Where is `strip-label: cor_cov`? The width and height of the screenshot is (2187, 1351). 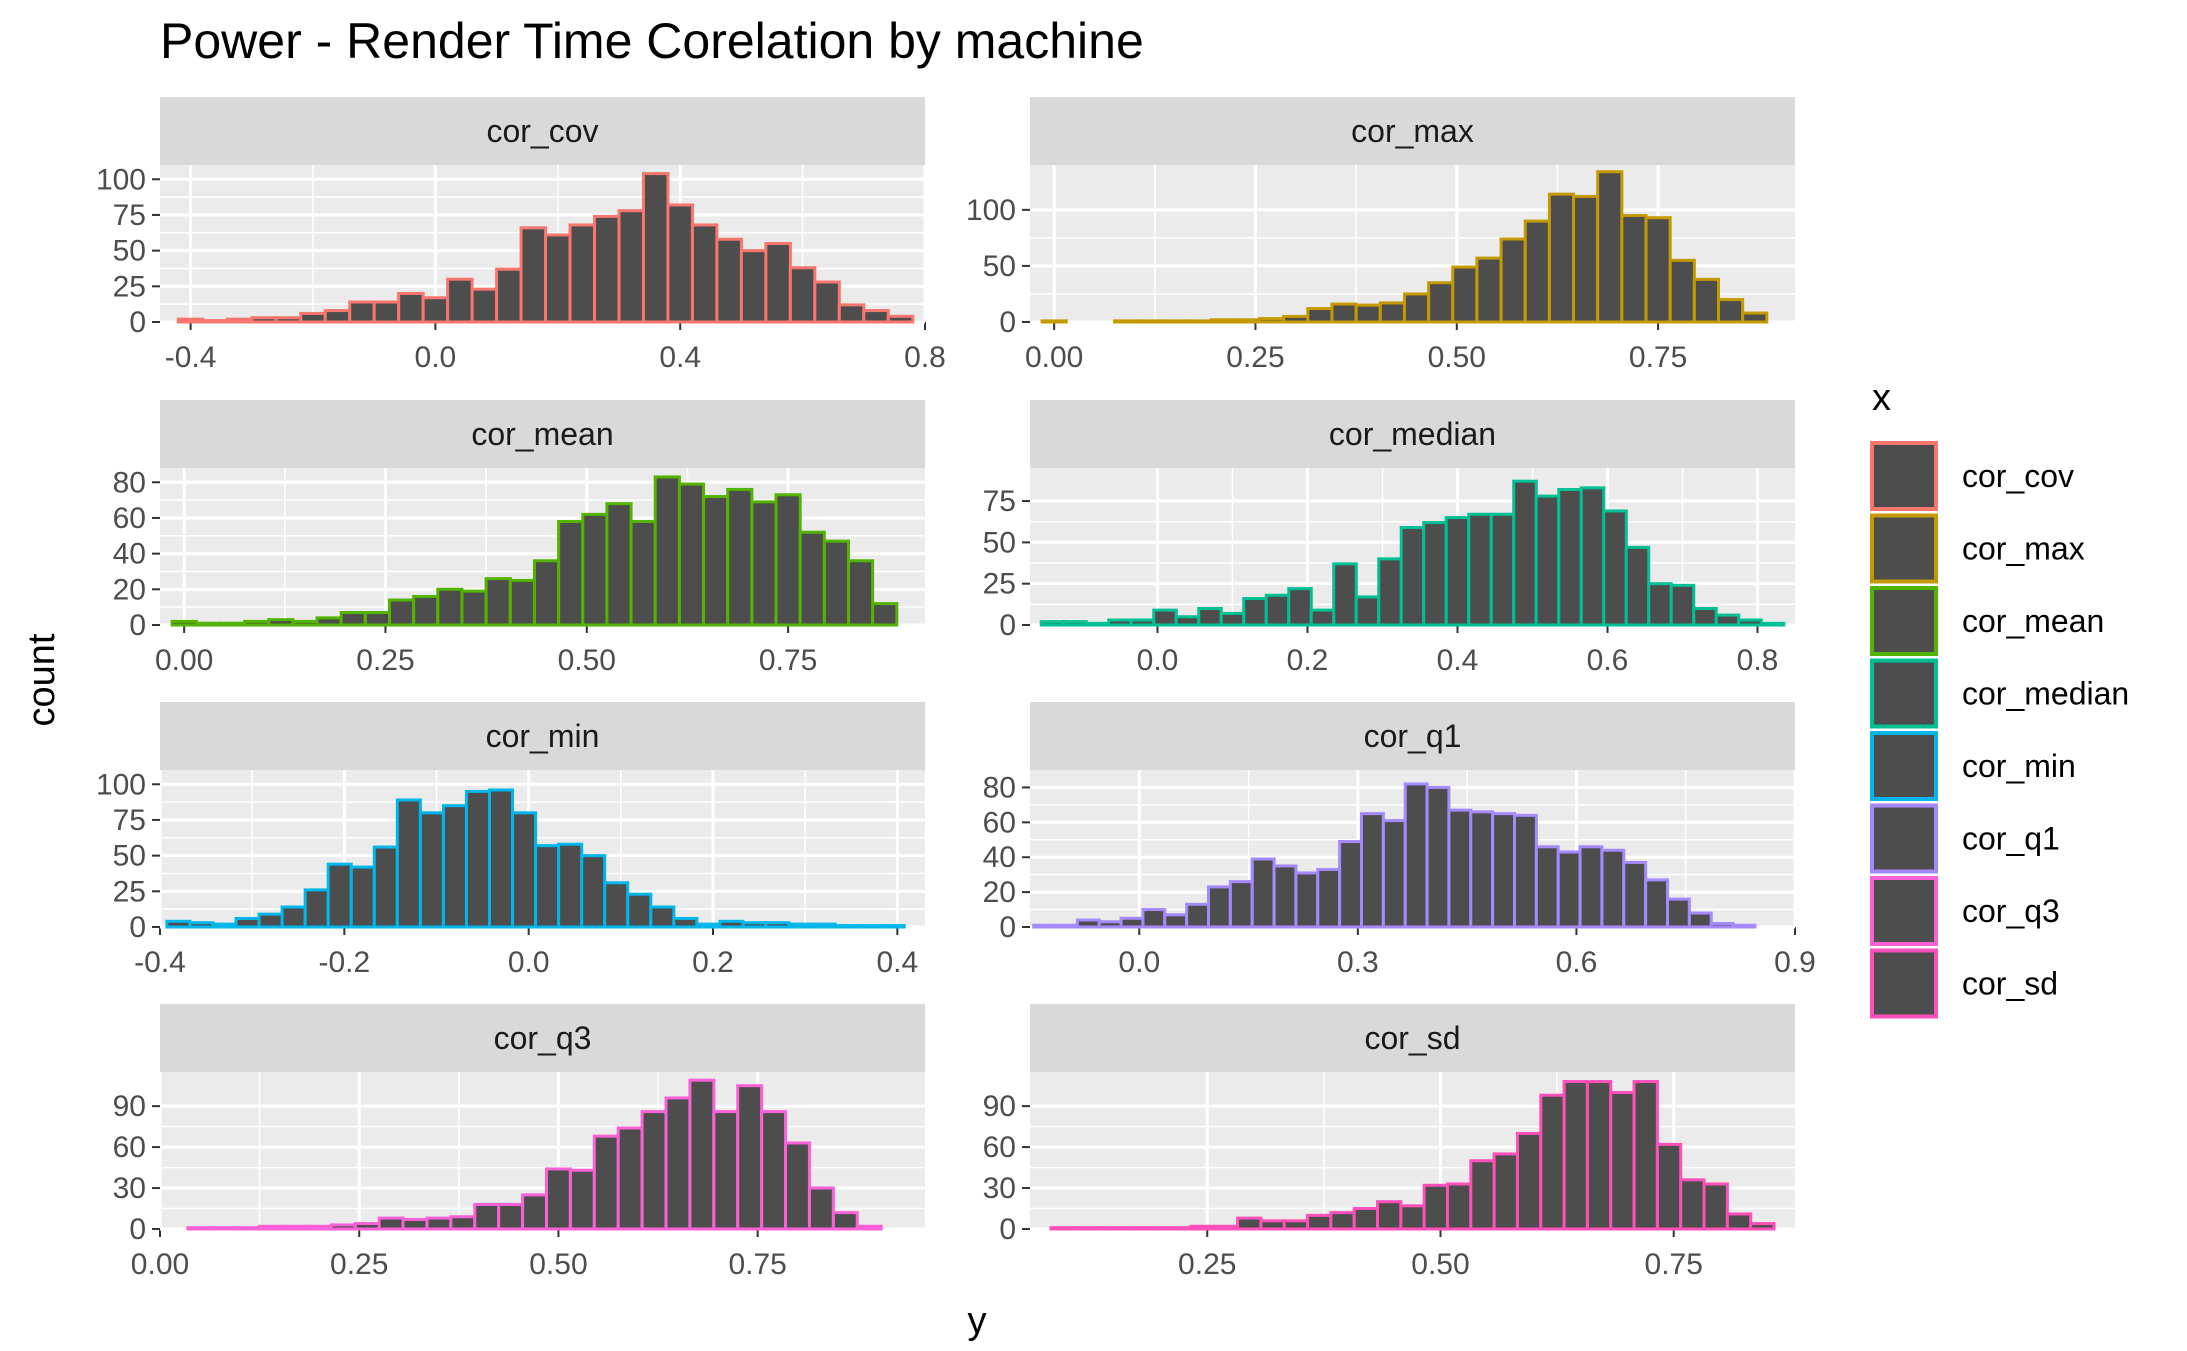
strip-label: cor_cov is located at coordinates (542, 131).